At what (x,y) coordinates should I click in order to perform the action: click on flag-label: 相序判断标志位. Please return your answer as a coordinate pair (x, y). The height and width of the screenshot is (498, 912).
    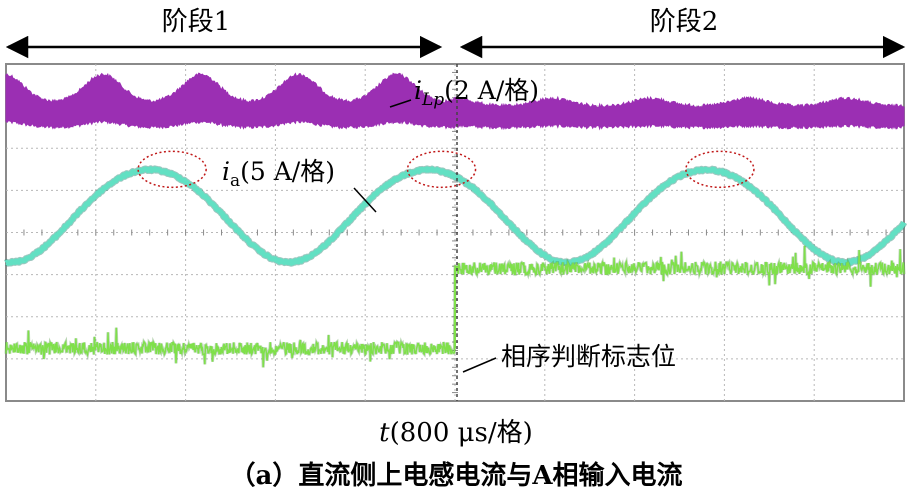
    Looking at the image, I should click on (588, 356).